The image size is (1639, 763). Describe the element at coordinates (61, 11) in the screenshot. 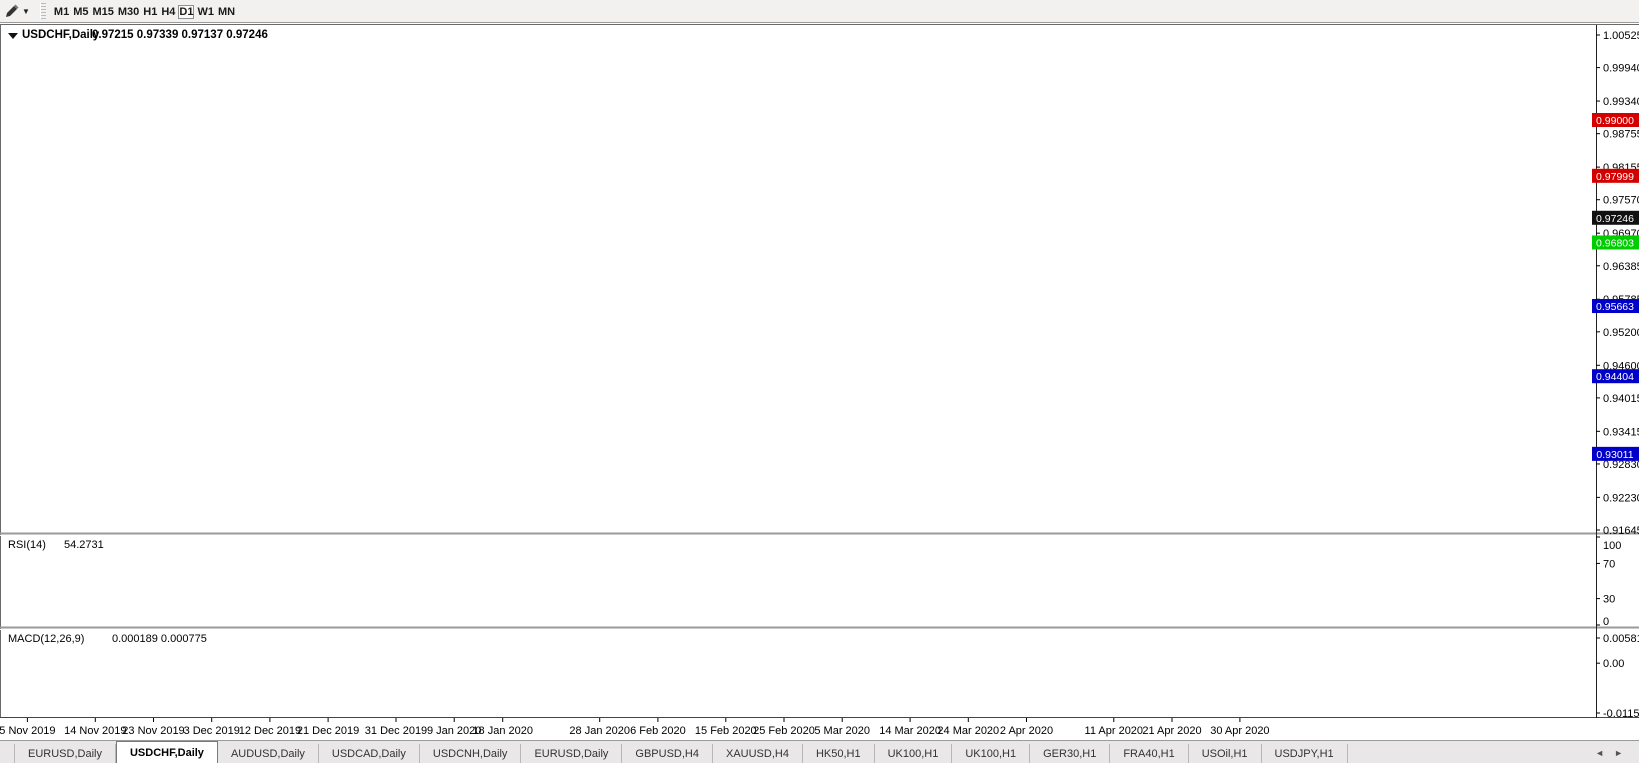

I see `timeframe-button-m1: M1` at that location.